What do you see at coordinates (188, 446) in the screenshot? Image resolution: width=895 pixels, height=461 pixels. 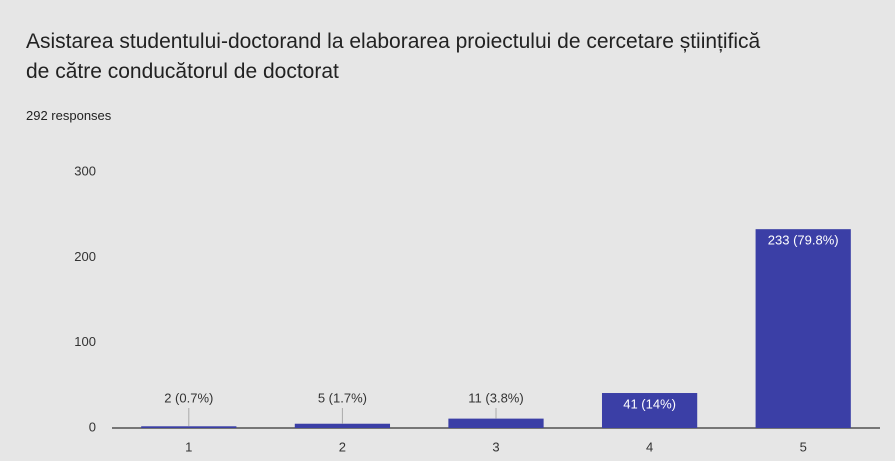 I see `x-tick-label: 1` at bounding box center [188, 446].